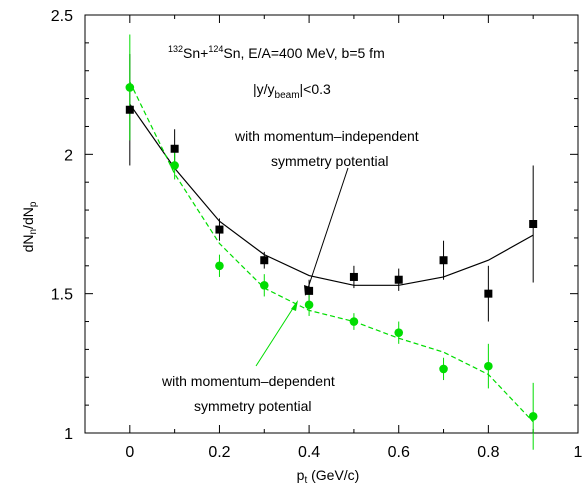 This screenshot has height=487, width=584. Describe the element at coordinates (399, 452) in the screenshot. I see `x-tick-label: 0.6` at that location.